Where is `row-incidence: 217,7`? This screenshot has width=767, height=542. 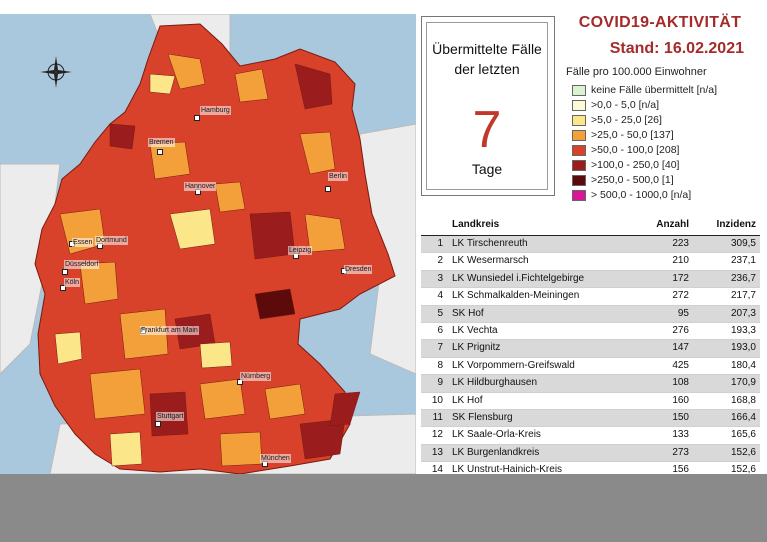 row-incidence: 217,7 is located at coordinates (743, 296).